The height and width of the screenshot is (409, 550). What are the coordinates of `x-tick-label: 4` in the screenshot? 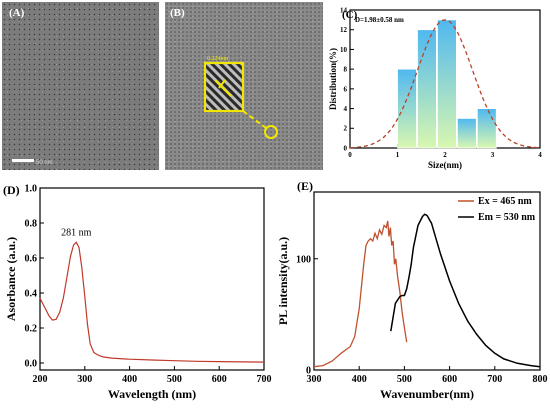 It's located at (540, 155).